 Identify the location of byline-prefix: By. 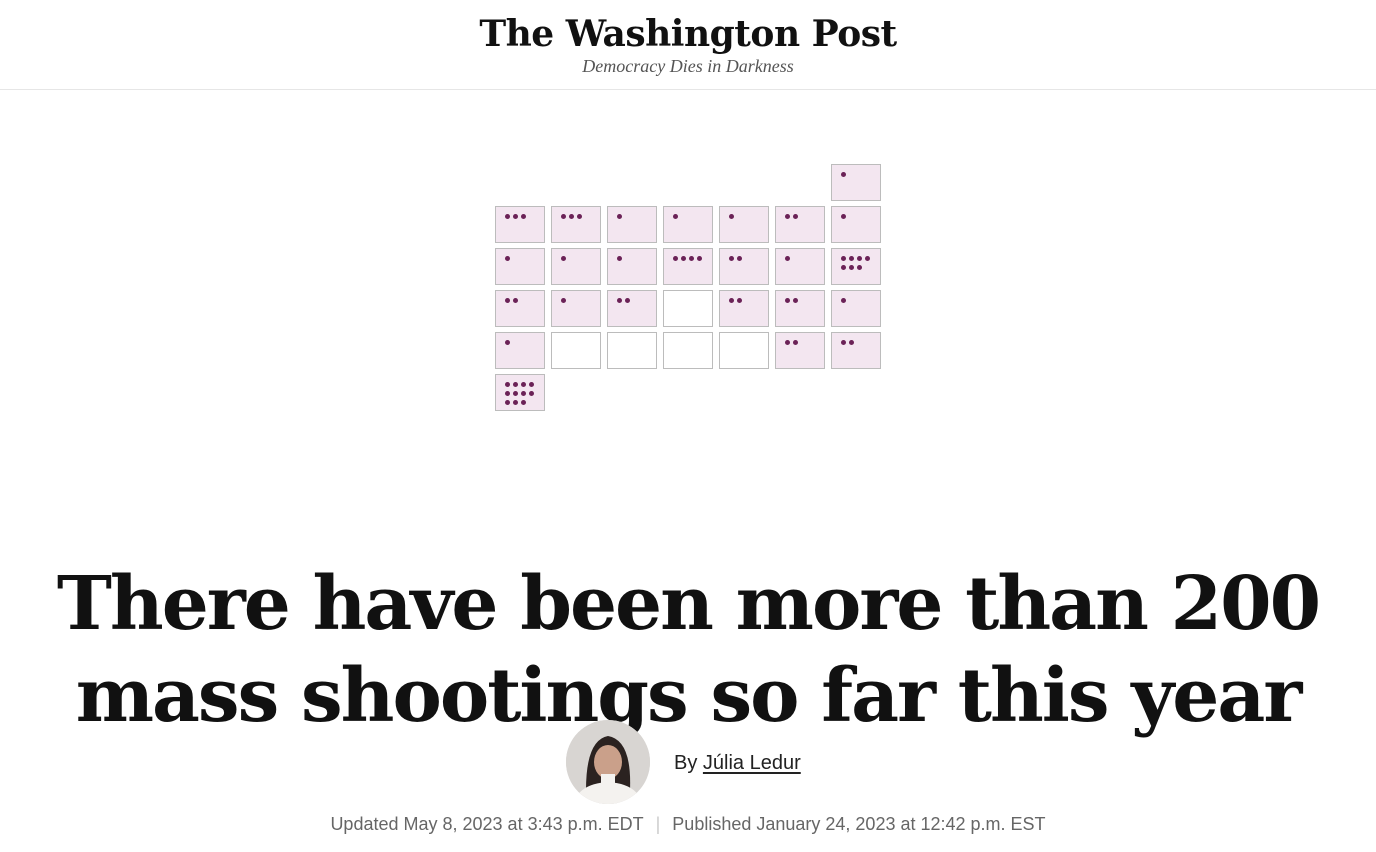
(686, 763).